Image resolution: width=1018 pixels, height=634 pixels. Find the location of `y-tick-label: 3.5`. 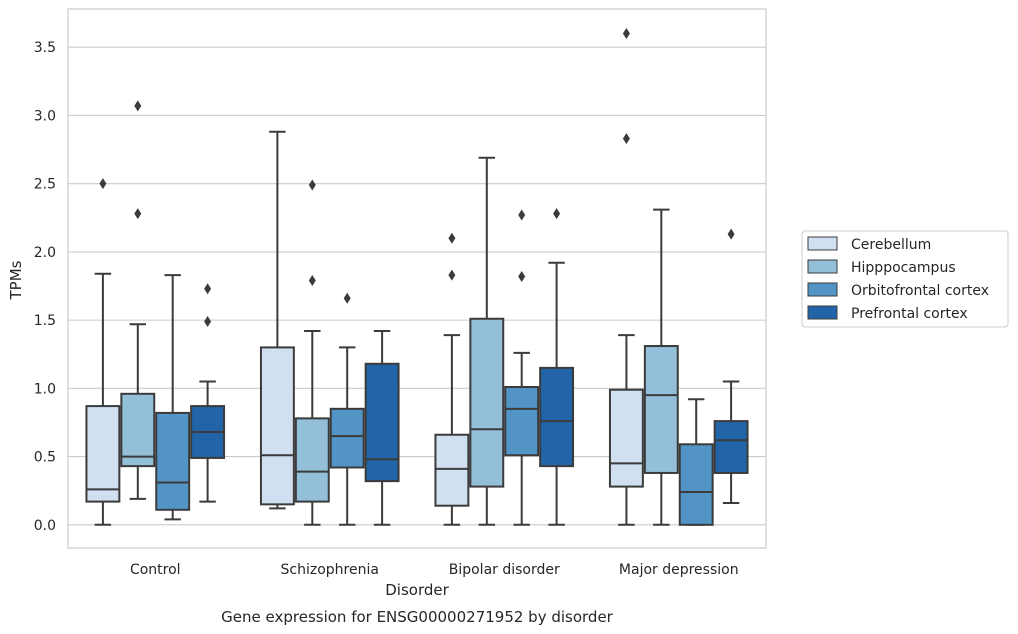

y-tick-label: 3.5 is located at coordinates (45, 48).